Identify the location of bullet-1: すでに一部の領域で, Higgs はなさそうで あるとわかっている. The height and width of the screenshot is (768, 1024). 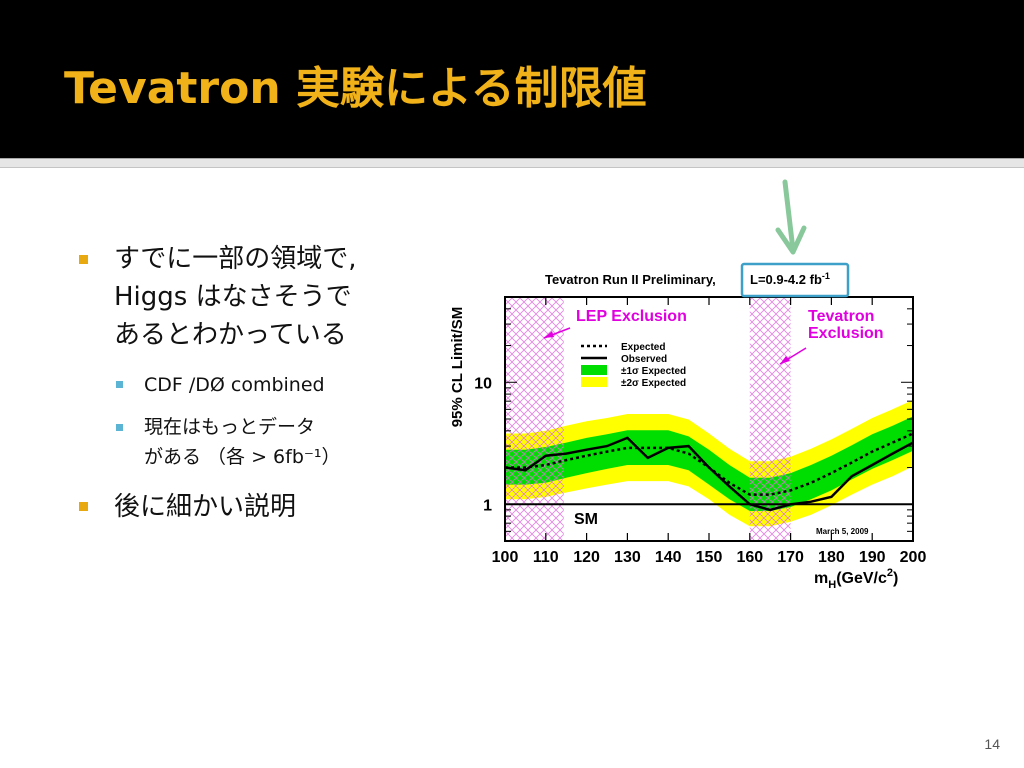
(235, 297).